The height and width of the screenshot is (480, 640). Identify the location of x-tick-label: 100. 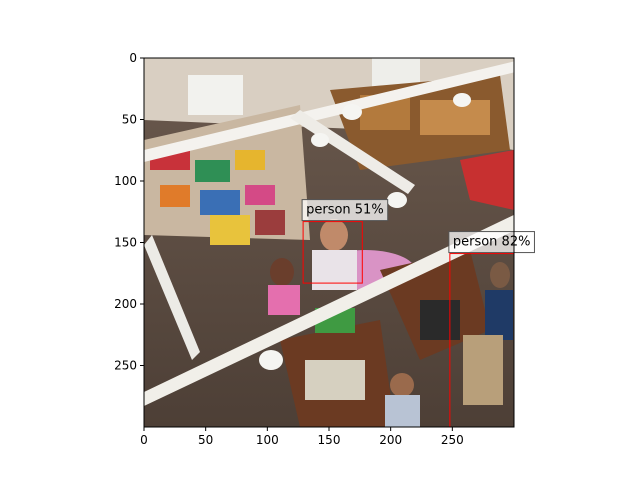
(267, 440).